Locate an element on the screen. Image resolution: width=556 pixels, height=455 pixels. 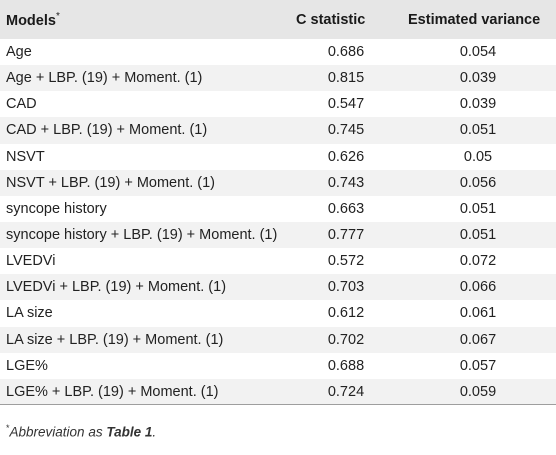
row-c-statistic-cell: 0.612 is located at coordinates (346, 313).